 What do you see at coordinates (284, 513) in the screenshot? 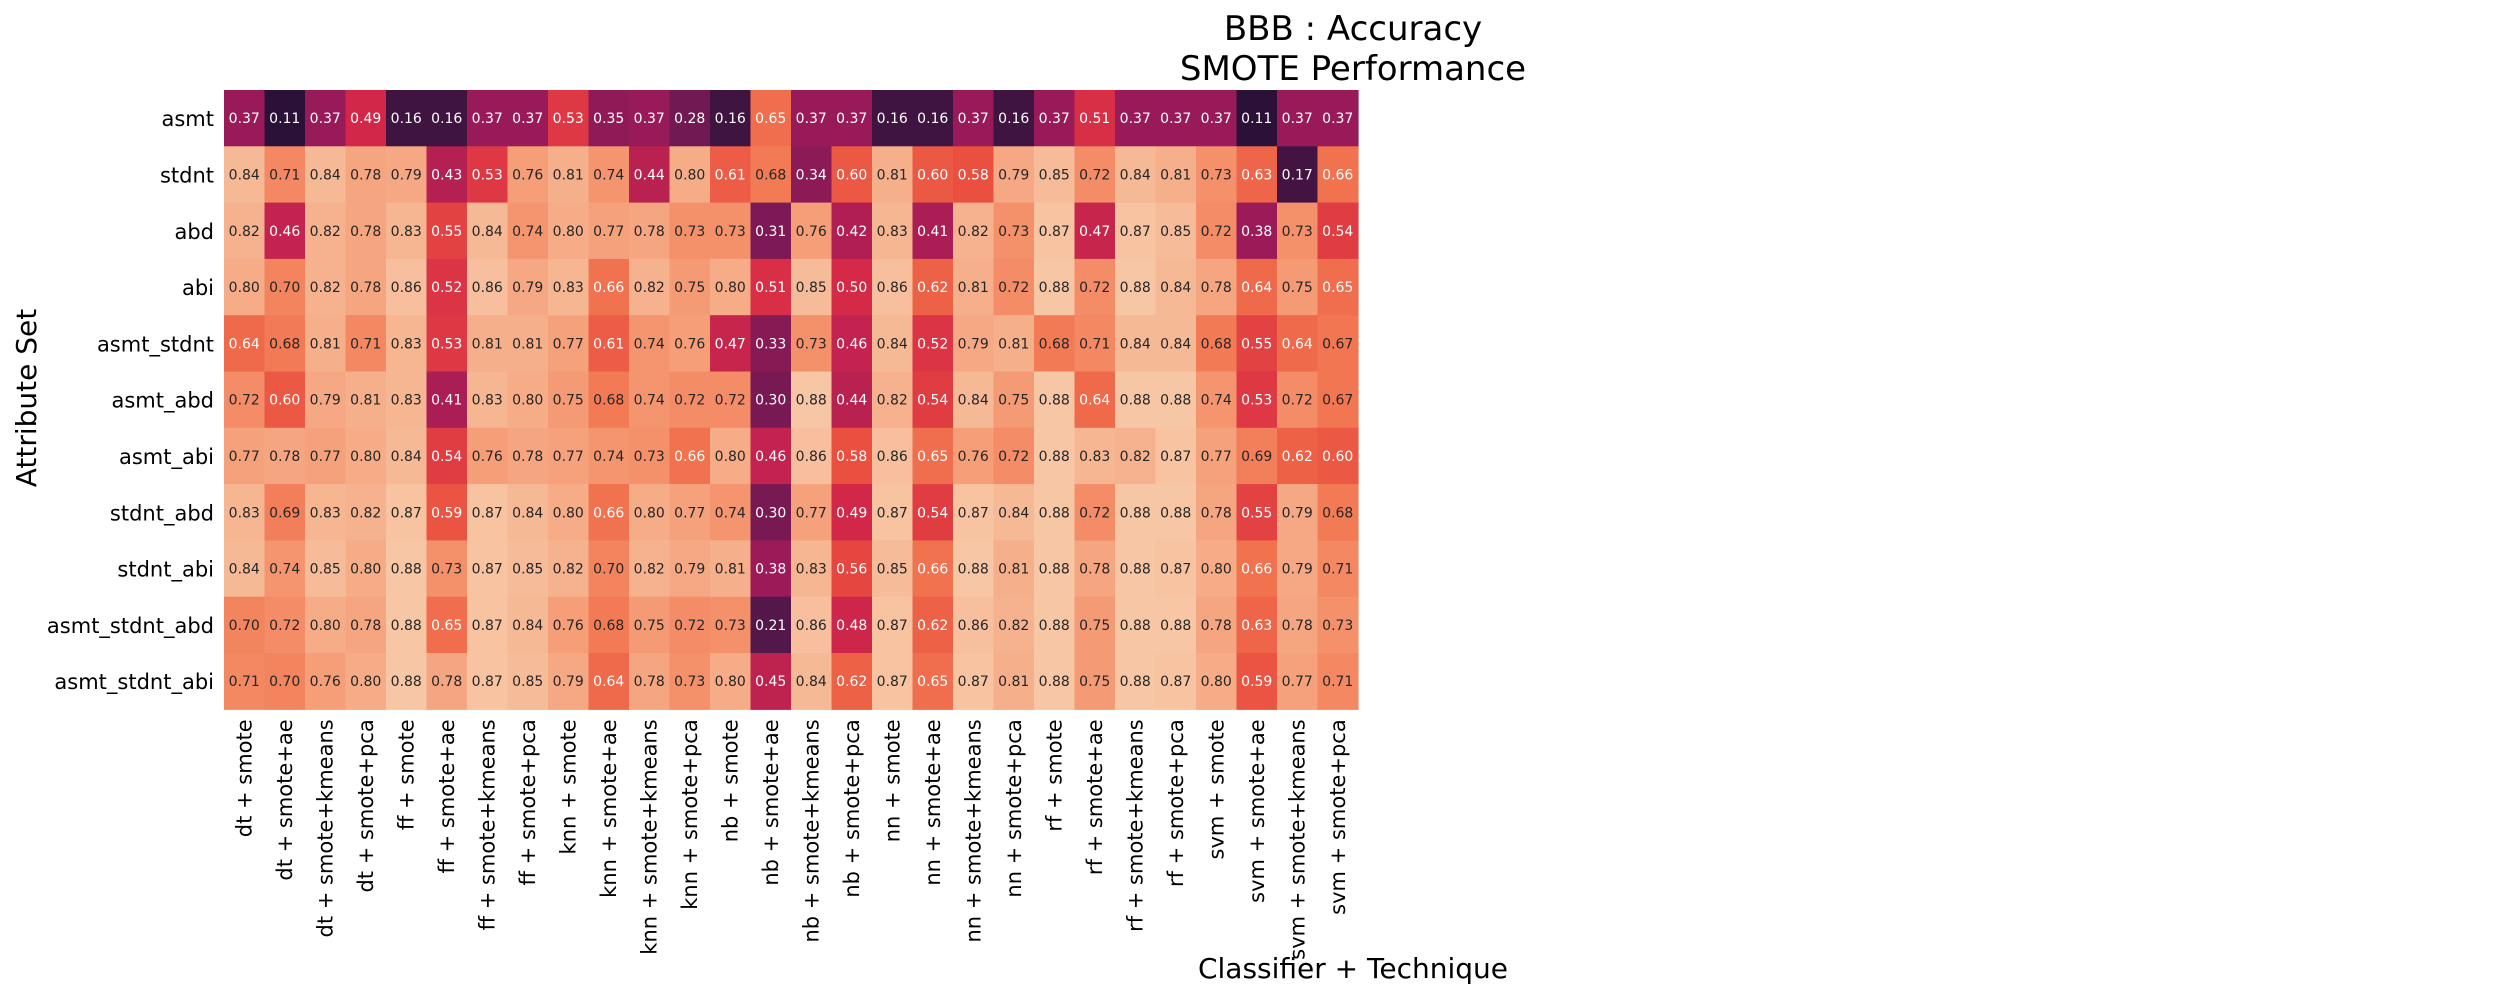
I see `cell-value-label: 0.69` at bounding box center [284, 513].